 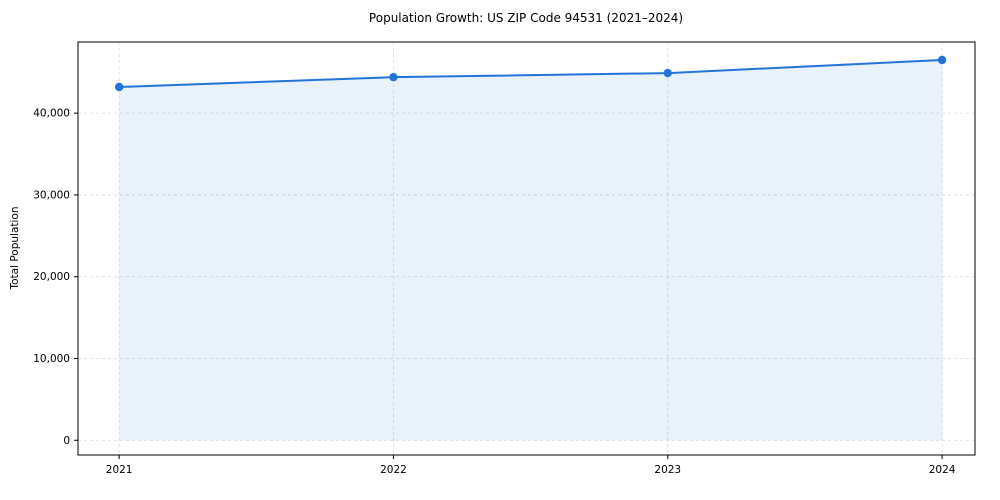 I want to click on y-tick-label: 30,000, so click(x=51, y=195).